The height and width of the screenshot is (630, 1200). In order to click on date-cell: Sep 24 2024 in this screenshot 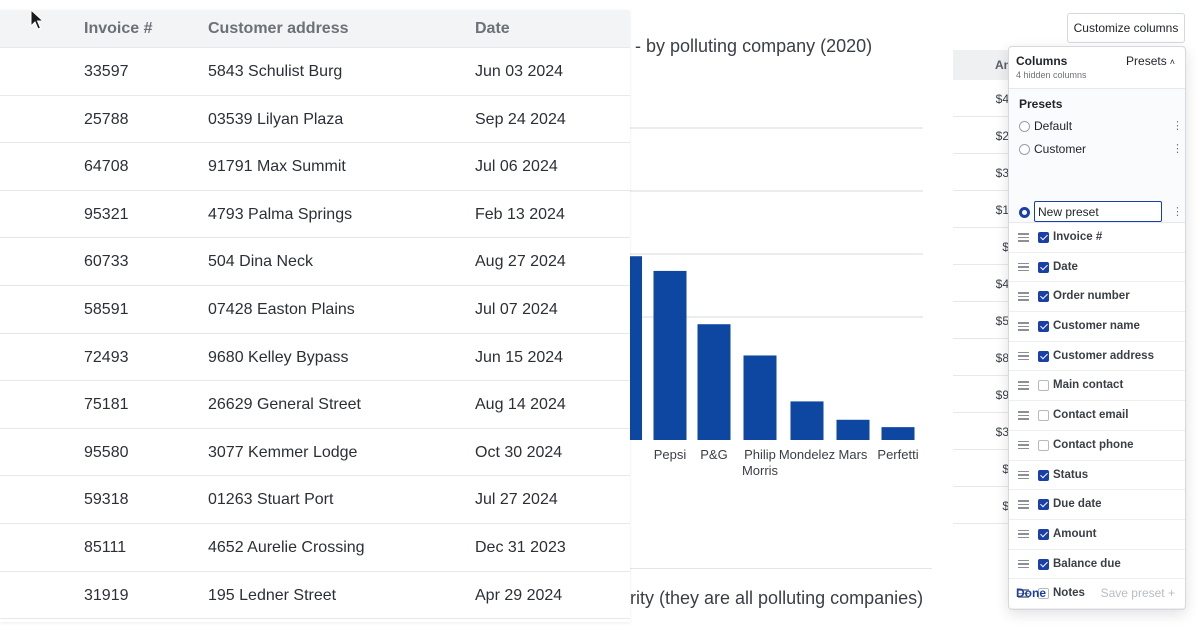, I will do `click(520, 119)`.